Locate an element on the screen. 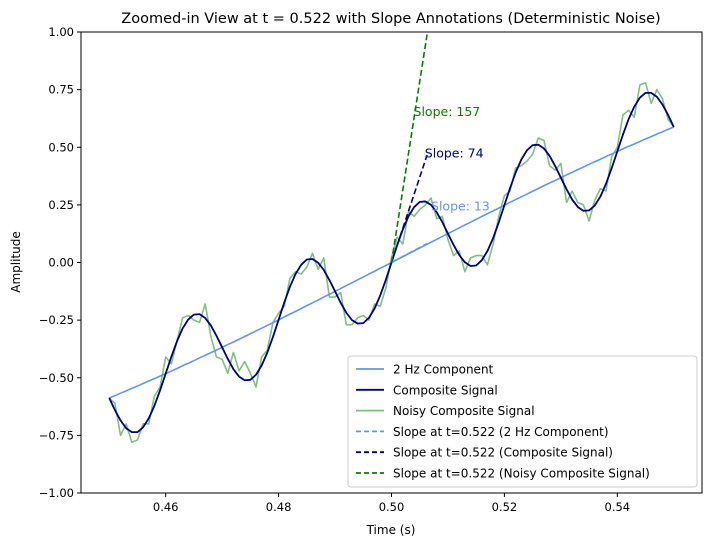 The image size is (711, 551). legend-entry-label: Slope at t=0.522 (Composite Signal) is located at coordinates (503, 453).